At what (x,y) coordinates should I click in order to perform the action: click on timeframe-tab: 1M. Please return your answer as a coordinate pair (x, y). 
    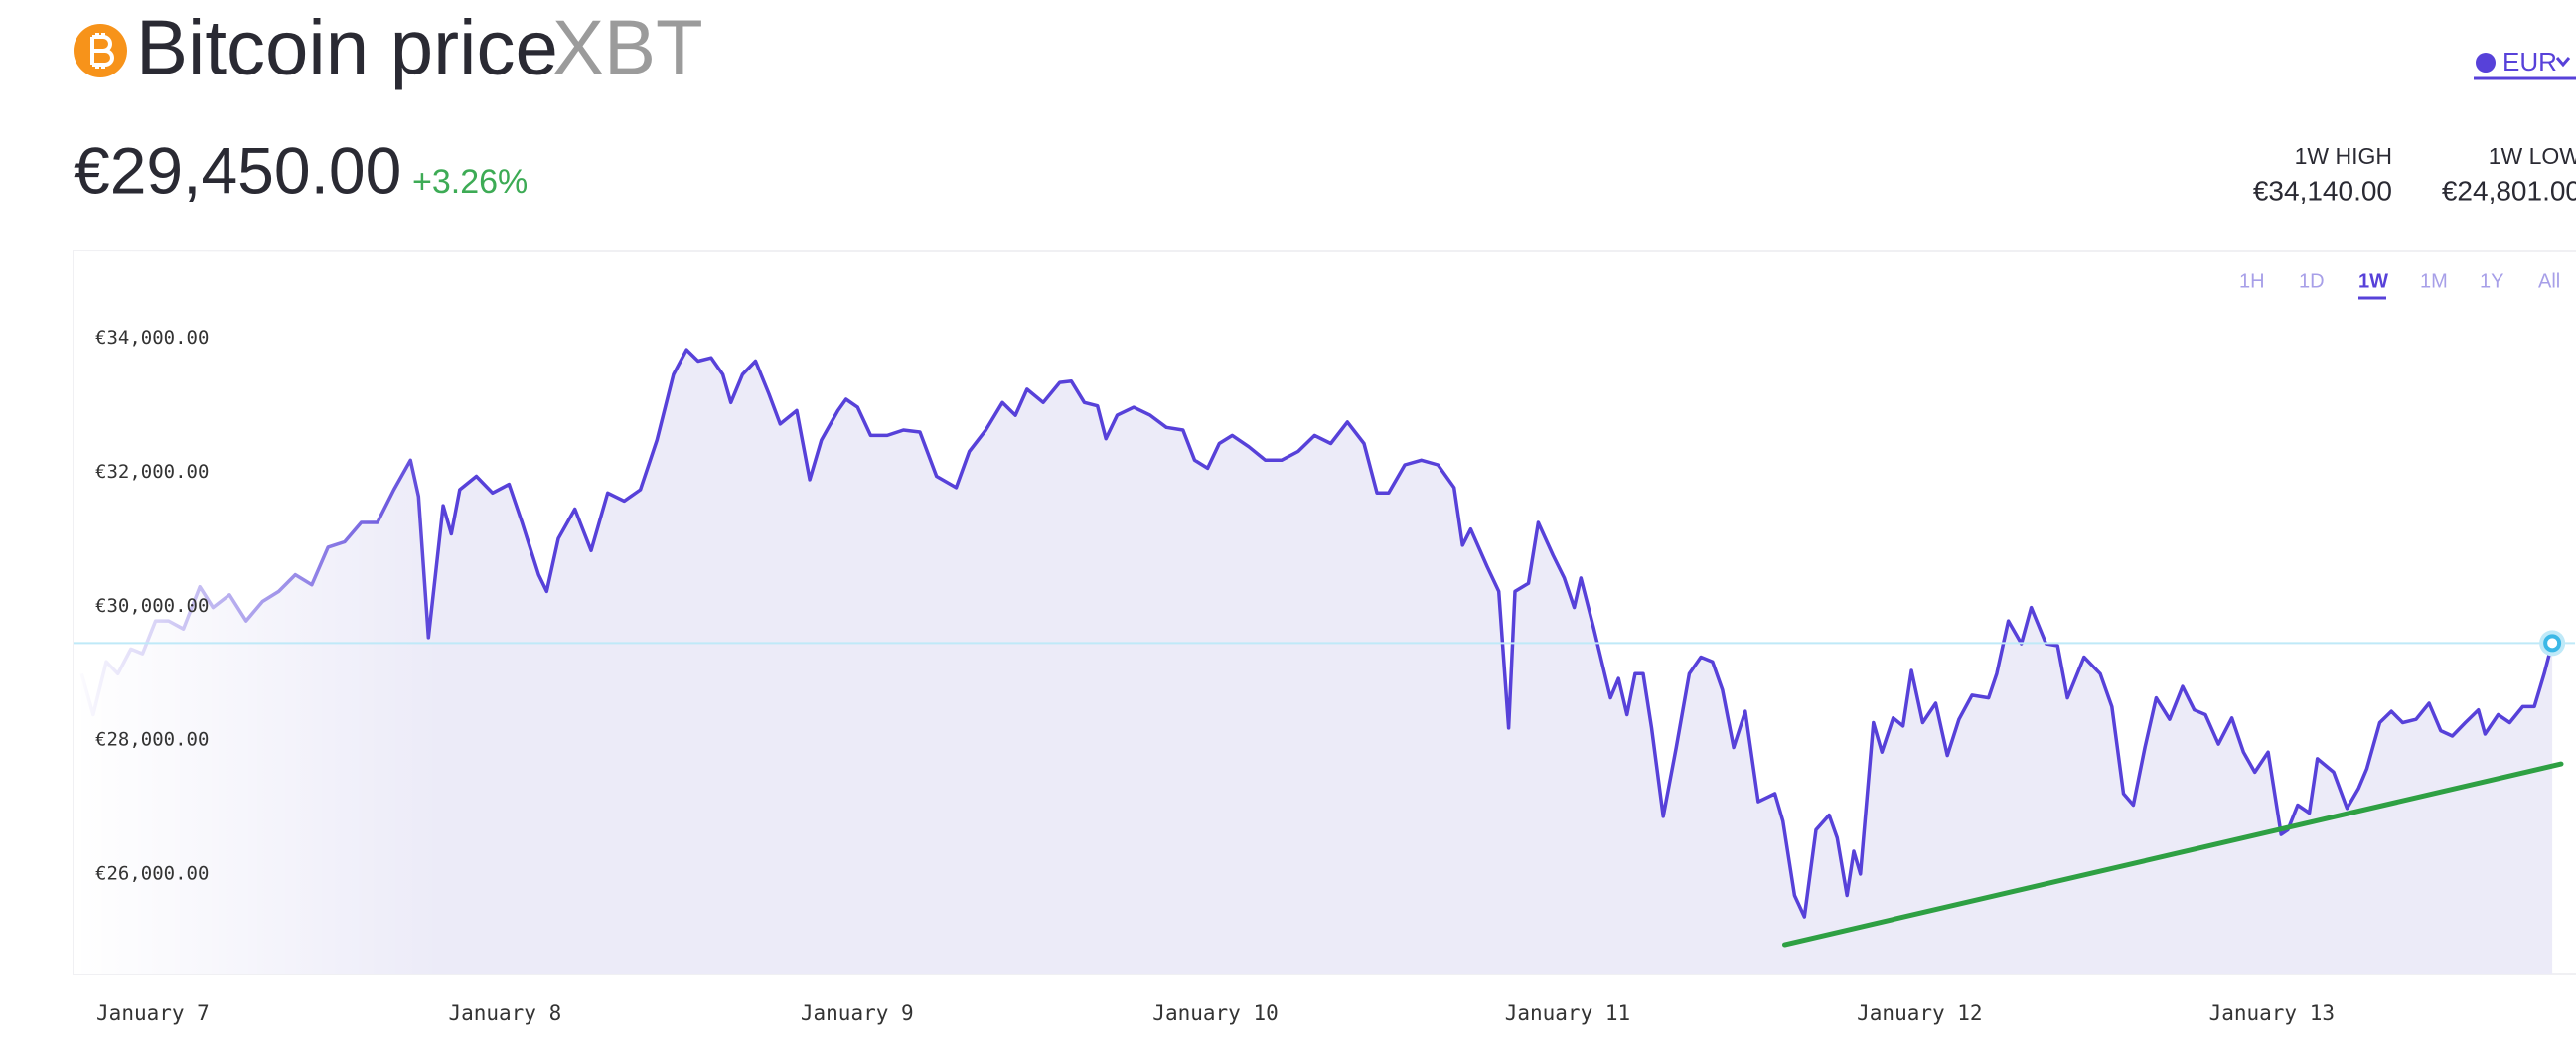
    Looking at the image, I should click on (2434, 281).